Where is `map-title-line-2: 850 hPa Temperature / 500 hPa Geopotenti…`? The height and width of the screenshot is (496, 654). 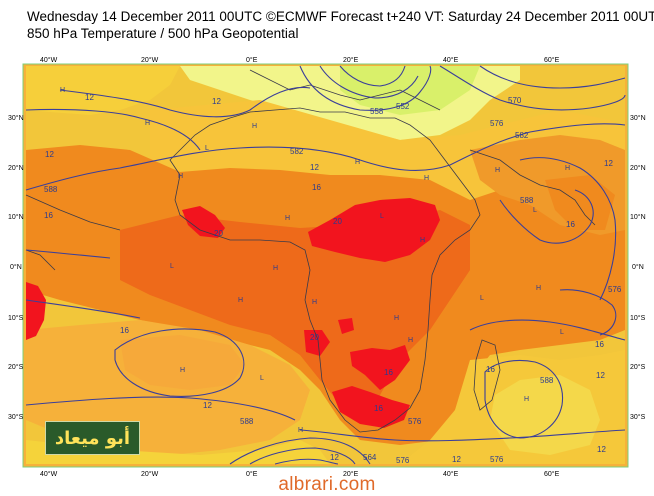 map-title-line-2: 850 hPa Temperature / 500 hPa Geopotenti… is located at coordinates (163, 33).